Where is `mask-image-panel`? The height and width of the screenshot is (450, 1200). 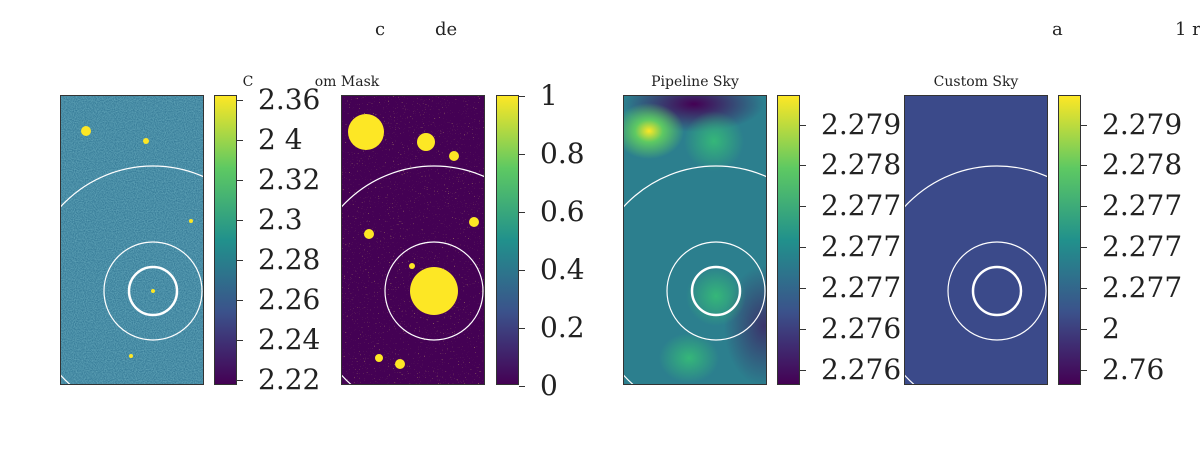
mask-image-panel is located at coordinates (413, 240).